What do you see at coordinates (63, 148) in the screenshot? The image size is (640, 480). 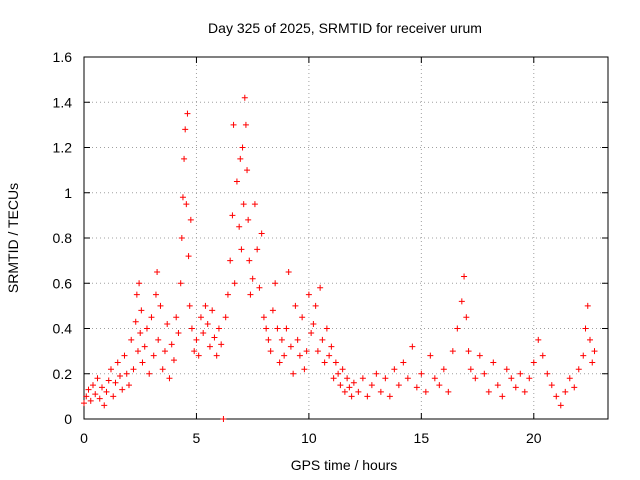 I see `y-tick-label: 1.2` at bounding box center [63, 148].